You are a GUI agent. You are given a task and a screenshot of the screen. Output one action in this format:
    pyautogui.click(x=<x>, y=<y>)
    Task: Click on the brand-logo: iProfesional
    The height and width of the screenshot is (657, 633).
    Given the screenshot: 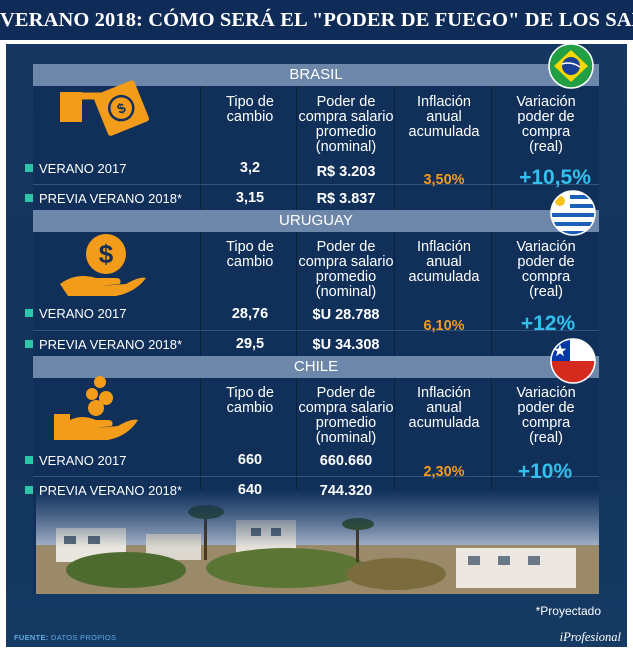 What is the action you would take?
    pyautogui.click(x=590, y=637)
    